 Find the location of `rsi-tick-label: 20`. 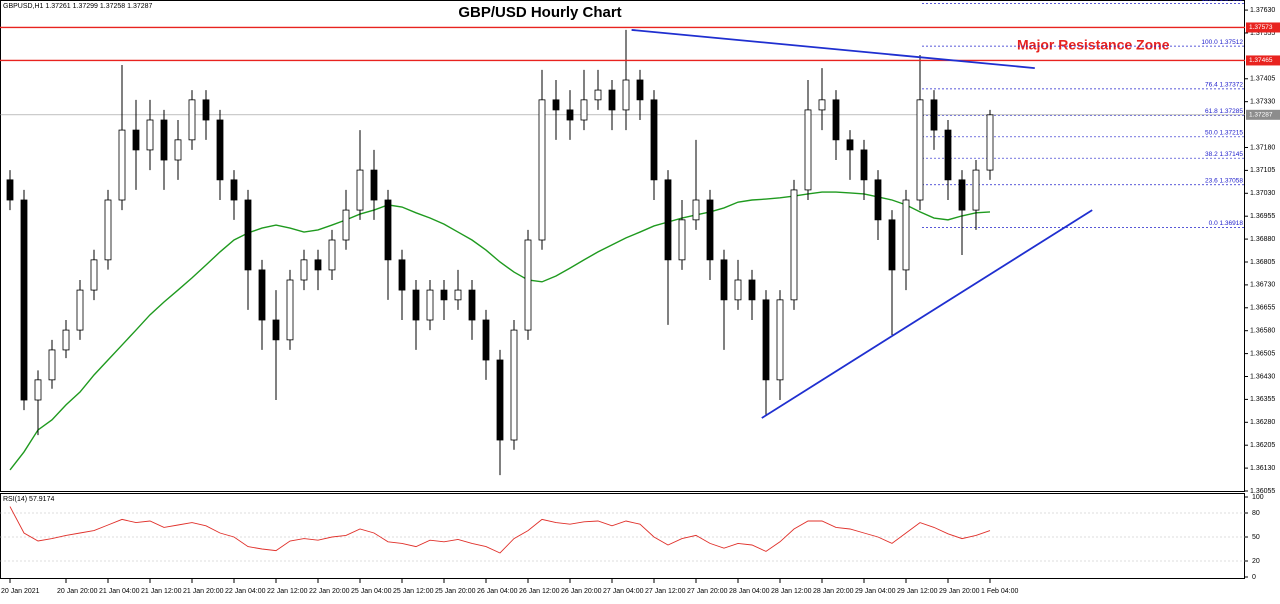

rsi-tick-label: 20 is located at coordinates (1256, 561).